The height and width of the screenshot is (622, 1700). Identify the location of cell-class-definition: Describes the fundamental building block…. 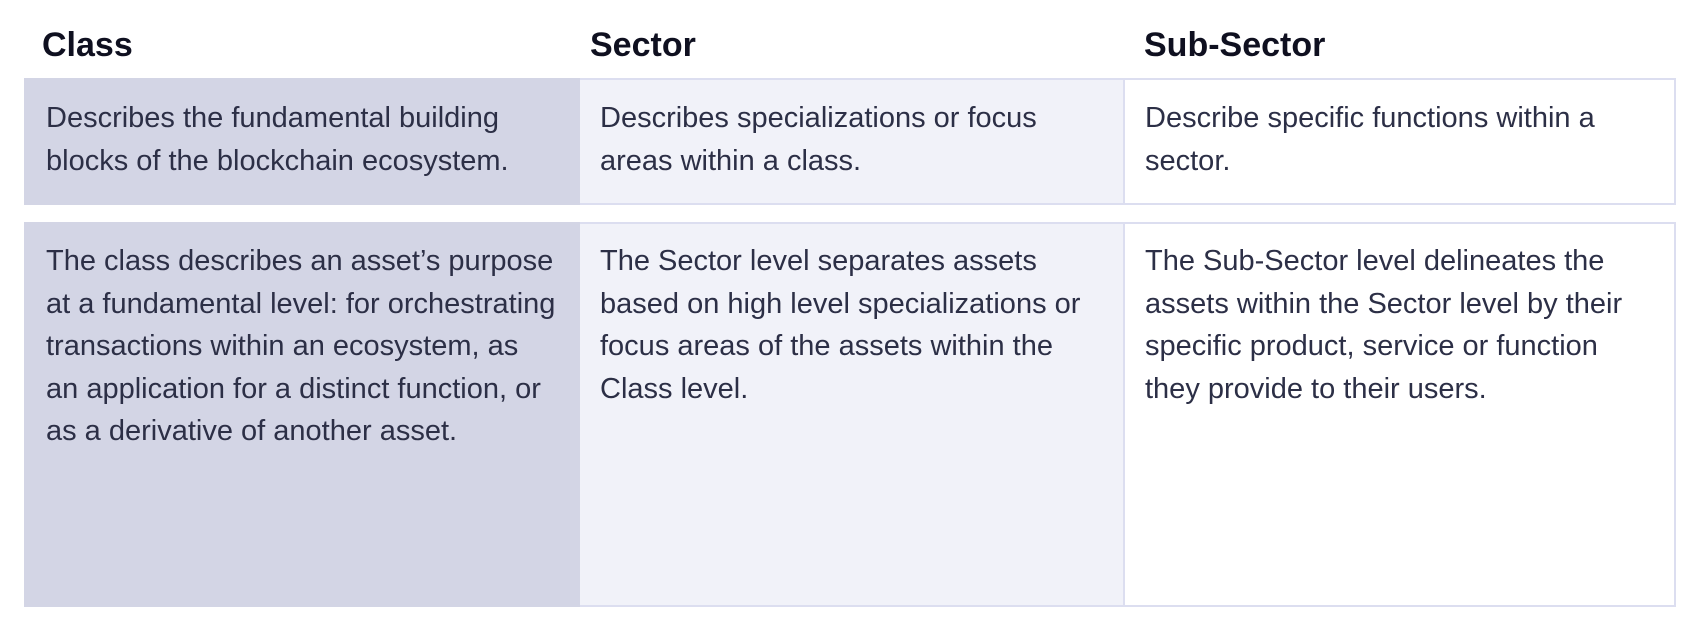
(302, 141).